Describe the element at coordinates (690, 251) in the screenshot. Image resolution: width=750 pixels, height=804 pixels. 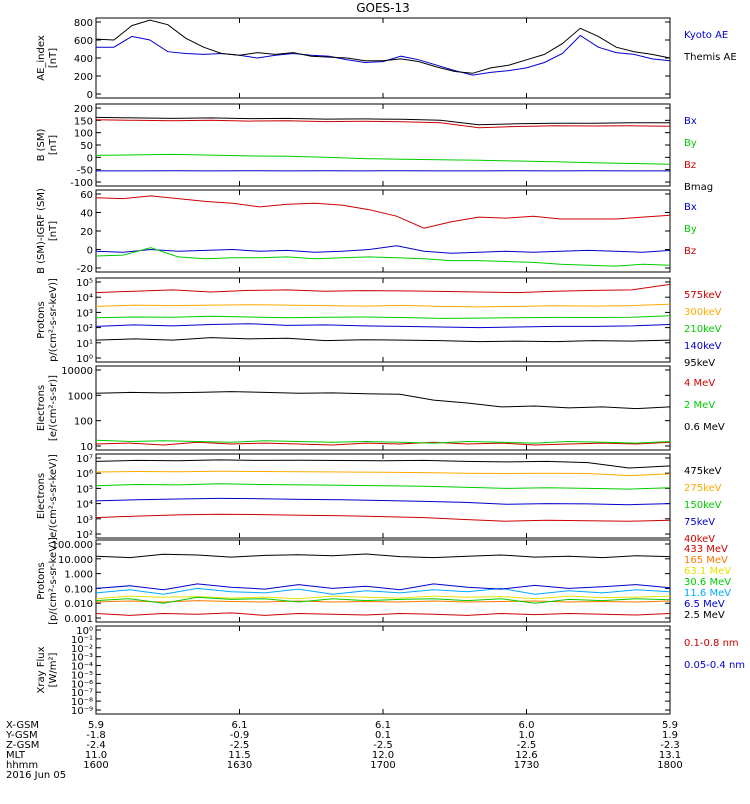
I see `legend-label: Bz` at that location.